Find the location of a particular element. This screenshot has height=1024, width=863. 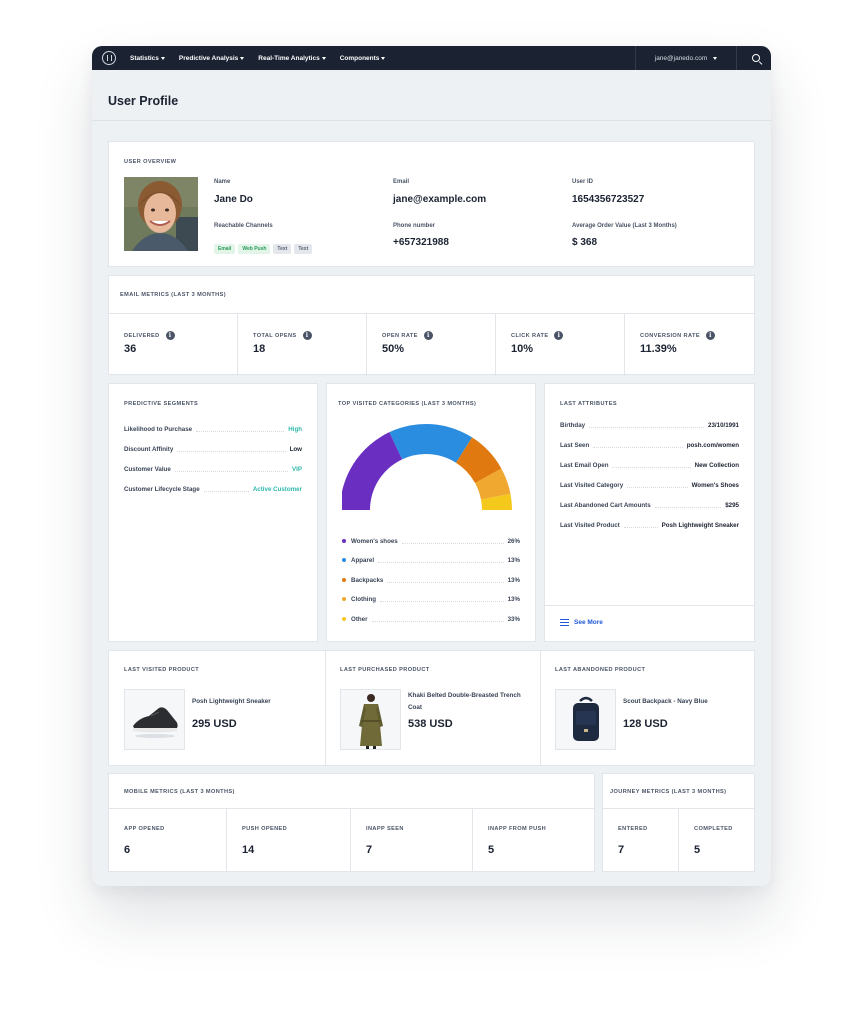

see-more-link: See More is located at coordinates (581, 622).